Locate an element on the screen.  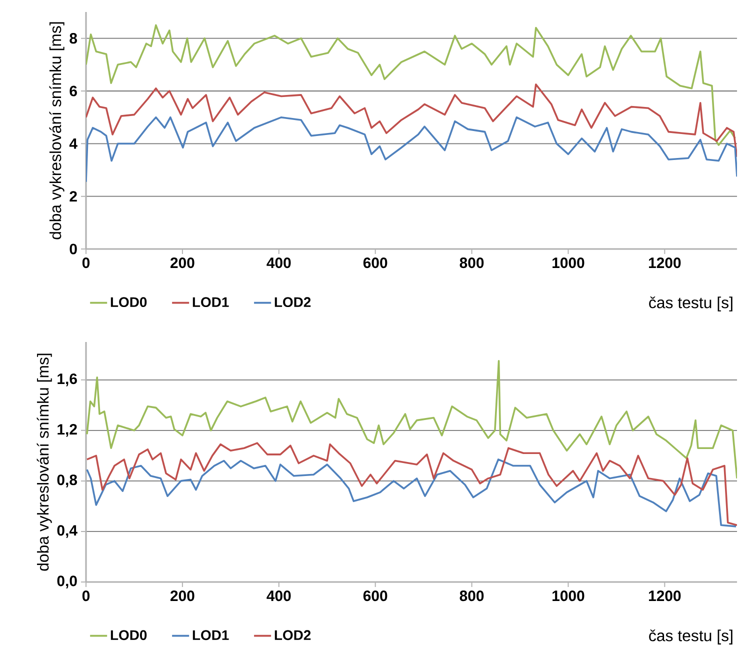
y-tick-label: 2 is located at coordinates (73, 196).